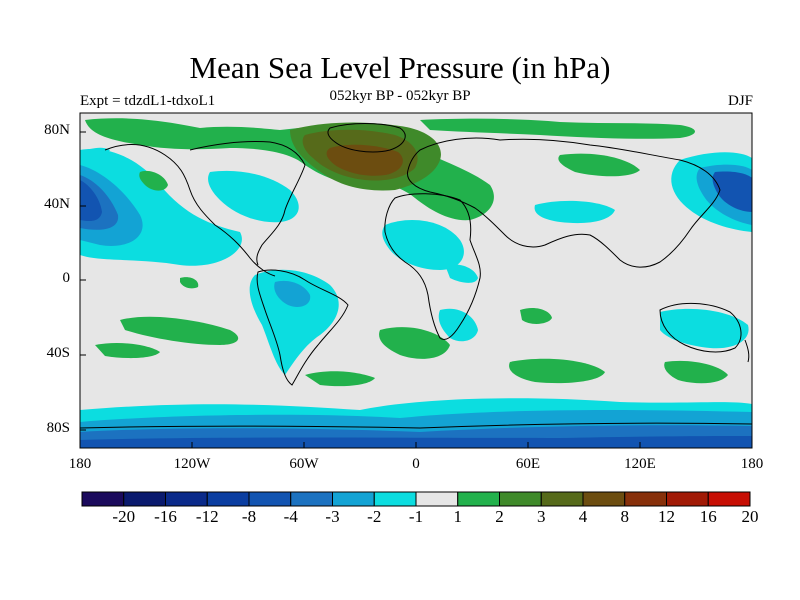 The width and height of the screenshot is (800, 600). Describe the element at coordinates (458, 325) in the screenshot. I see `south-africa-cyan` at that location.